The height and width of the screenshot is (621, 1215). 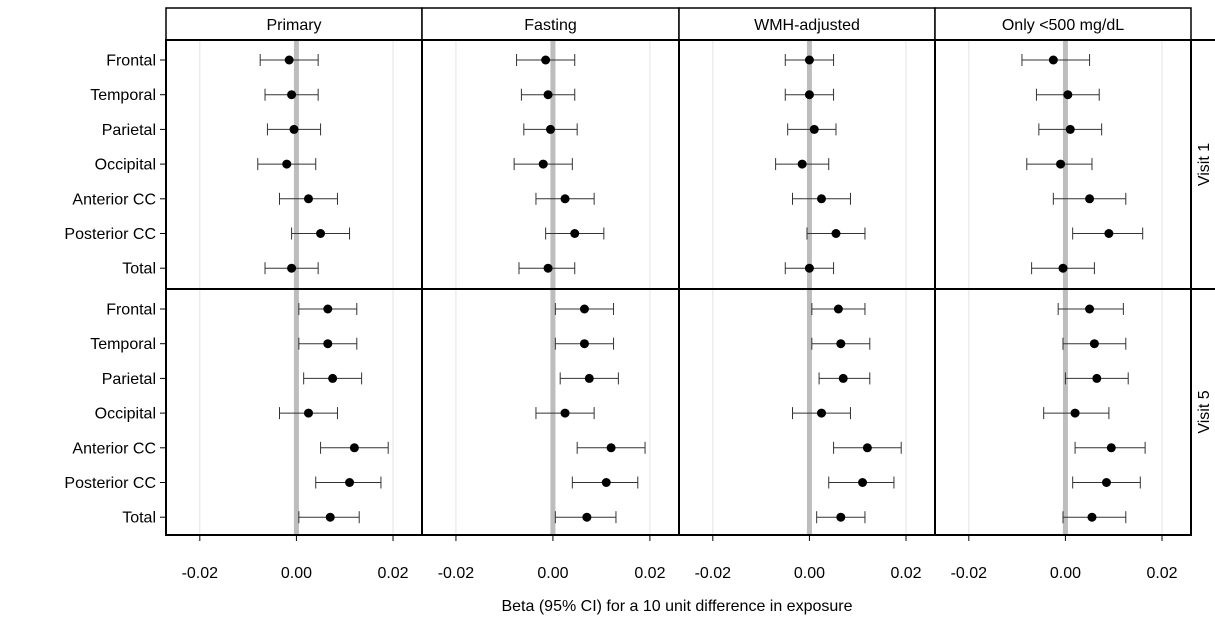 I want to click on row-strip-label: Visit 1, so click(x=1204, y=164).